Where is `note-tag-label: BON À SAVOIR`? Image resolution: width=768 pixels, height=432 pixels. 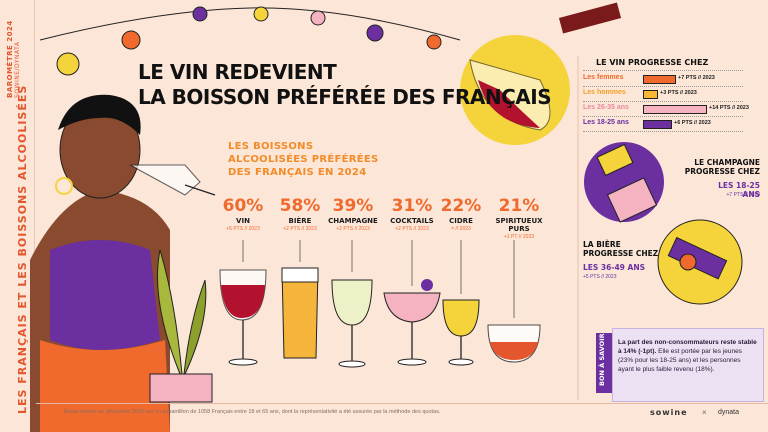 note-tag-label: BON À SAVOIR is located at coordinates (602, 359).